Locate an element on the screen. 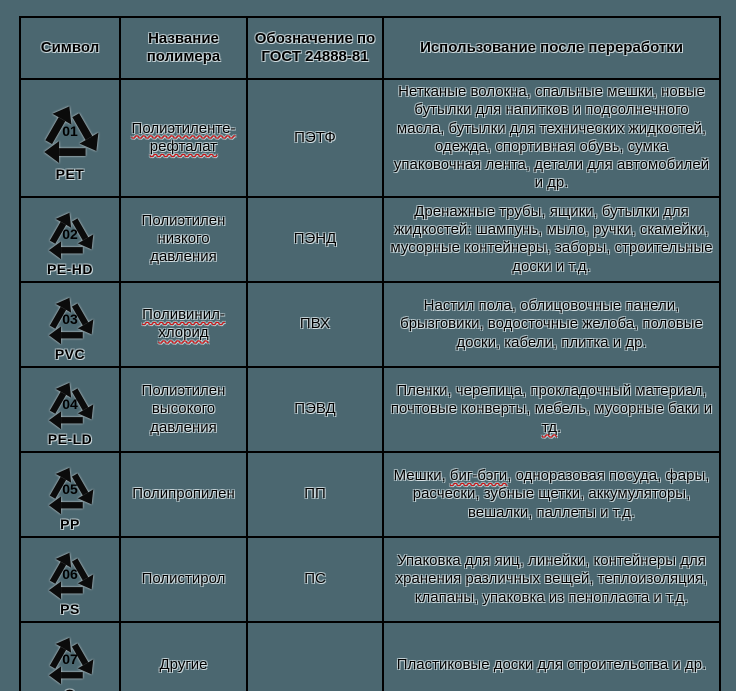 This screenshot has width=736, height=691. gost-cell: ПП is located at coordinates (315, 495).